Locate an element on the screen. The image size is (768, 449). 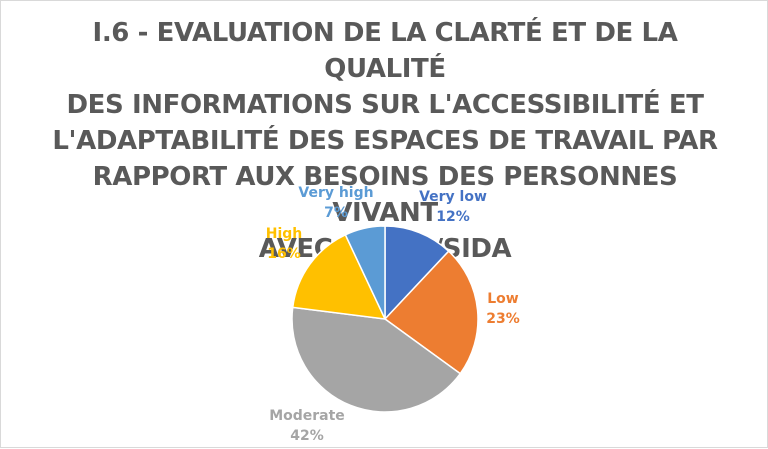
data-label-value-very-high: 7% is located at coordinates (336, 213).